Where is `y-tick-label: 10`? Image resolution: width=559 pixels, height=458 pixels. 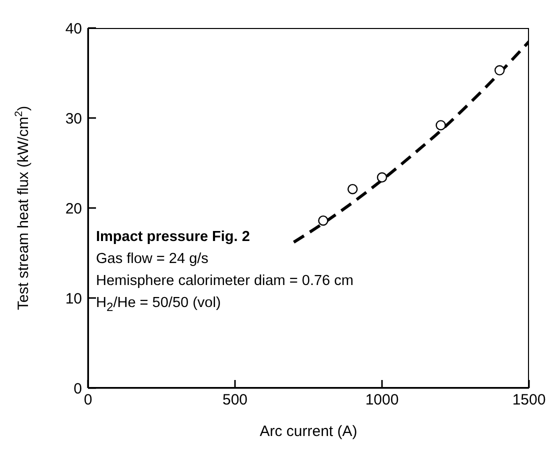
y-tick-label: 10 is located at coordinates (73, 299).